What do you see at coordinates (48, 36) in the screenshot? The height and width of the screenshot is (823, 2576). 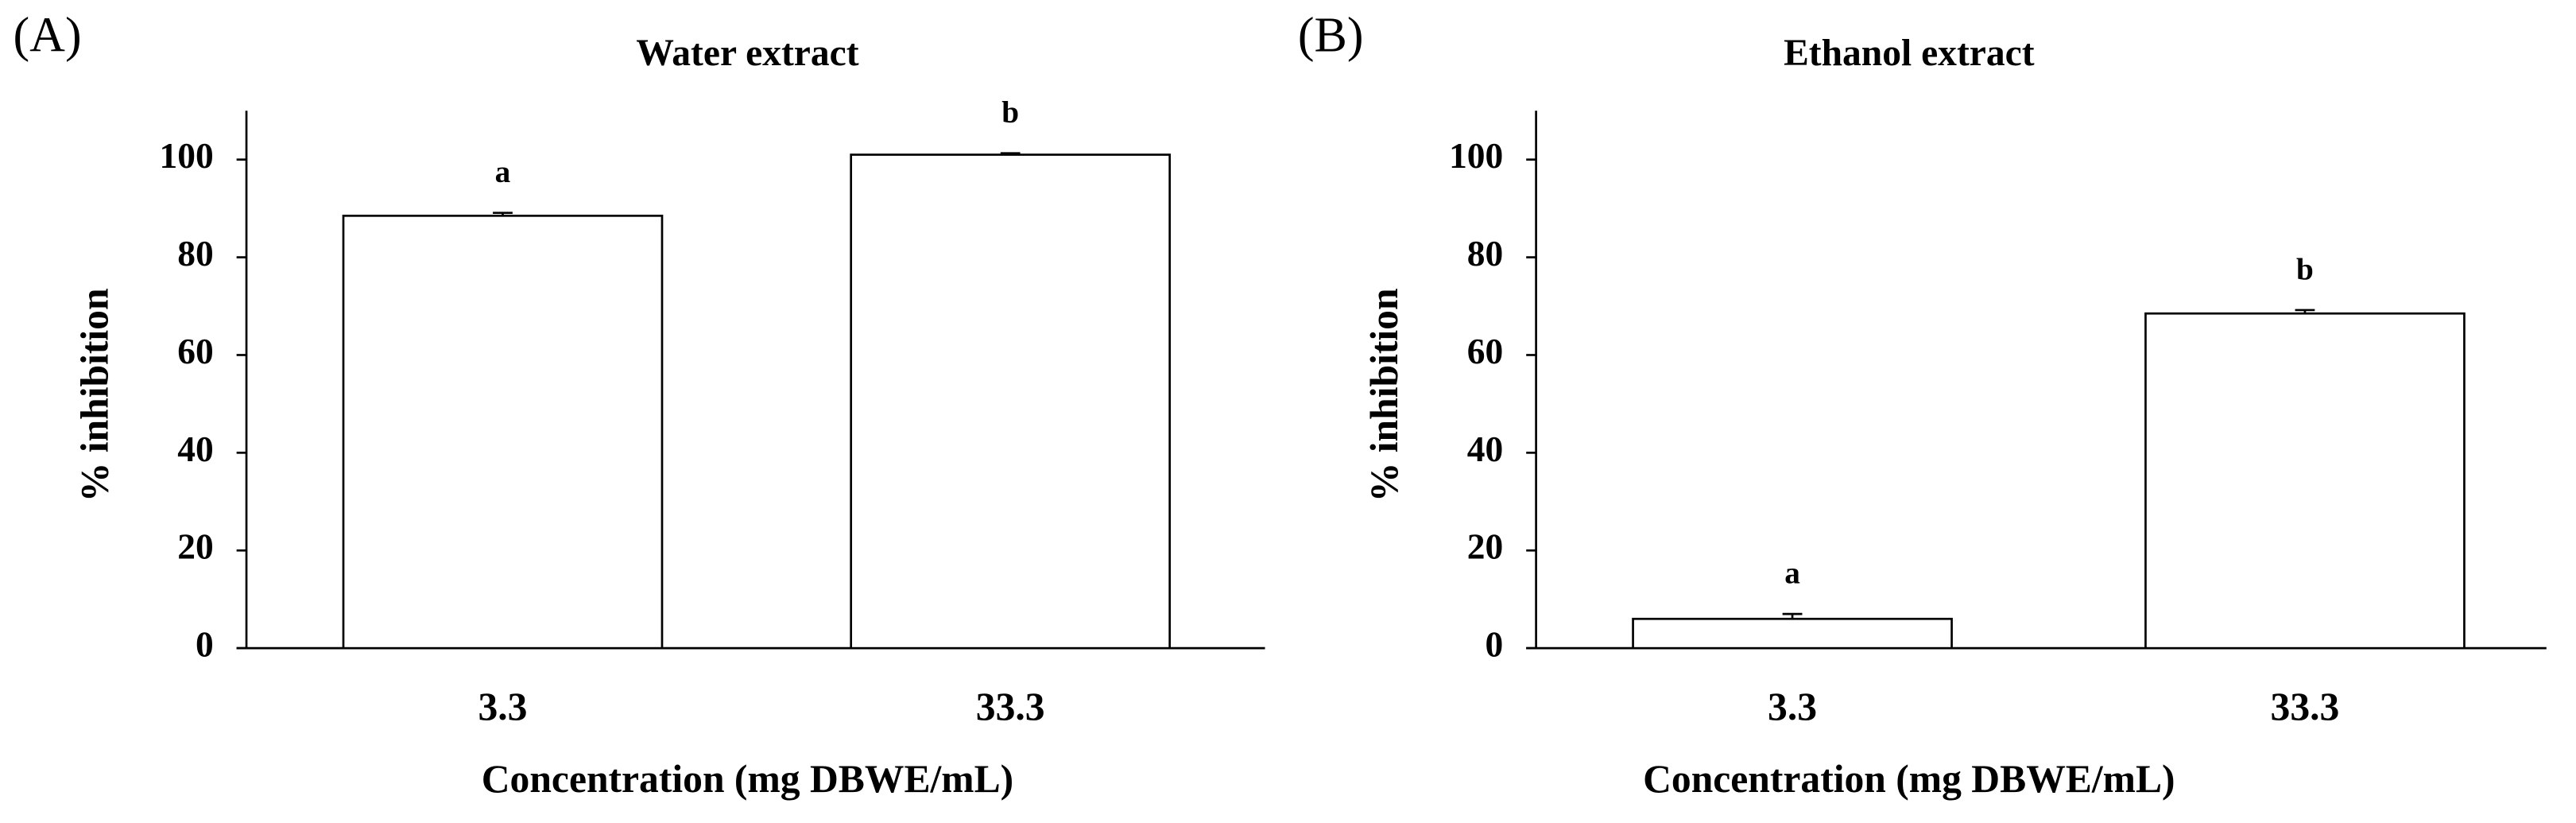 I see `panel-label: (A)` at bounding box center [48, 36].